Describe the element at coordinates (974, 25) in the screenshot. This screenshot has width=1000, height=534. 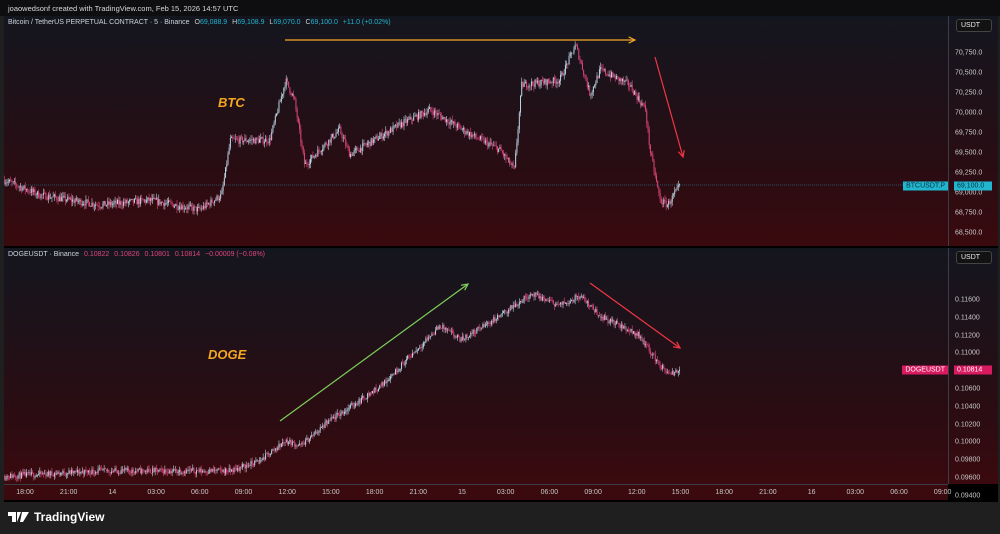
I see `btc-currency-button: USDT` at that location.